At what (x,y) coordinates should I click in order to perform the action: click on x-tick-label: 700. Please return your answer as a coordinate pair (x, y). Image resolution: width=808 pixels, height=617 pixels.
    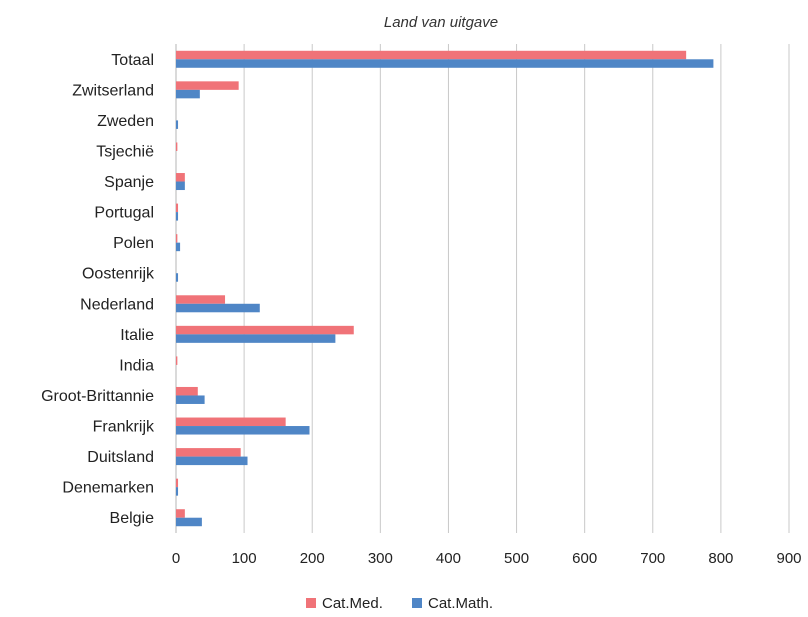
    Looking at the image, I should click on (652, 558).